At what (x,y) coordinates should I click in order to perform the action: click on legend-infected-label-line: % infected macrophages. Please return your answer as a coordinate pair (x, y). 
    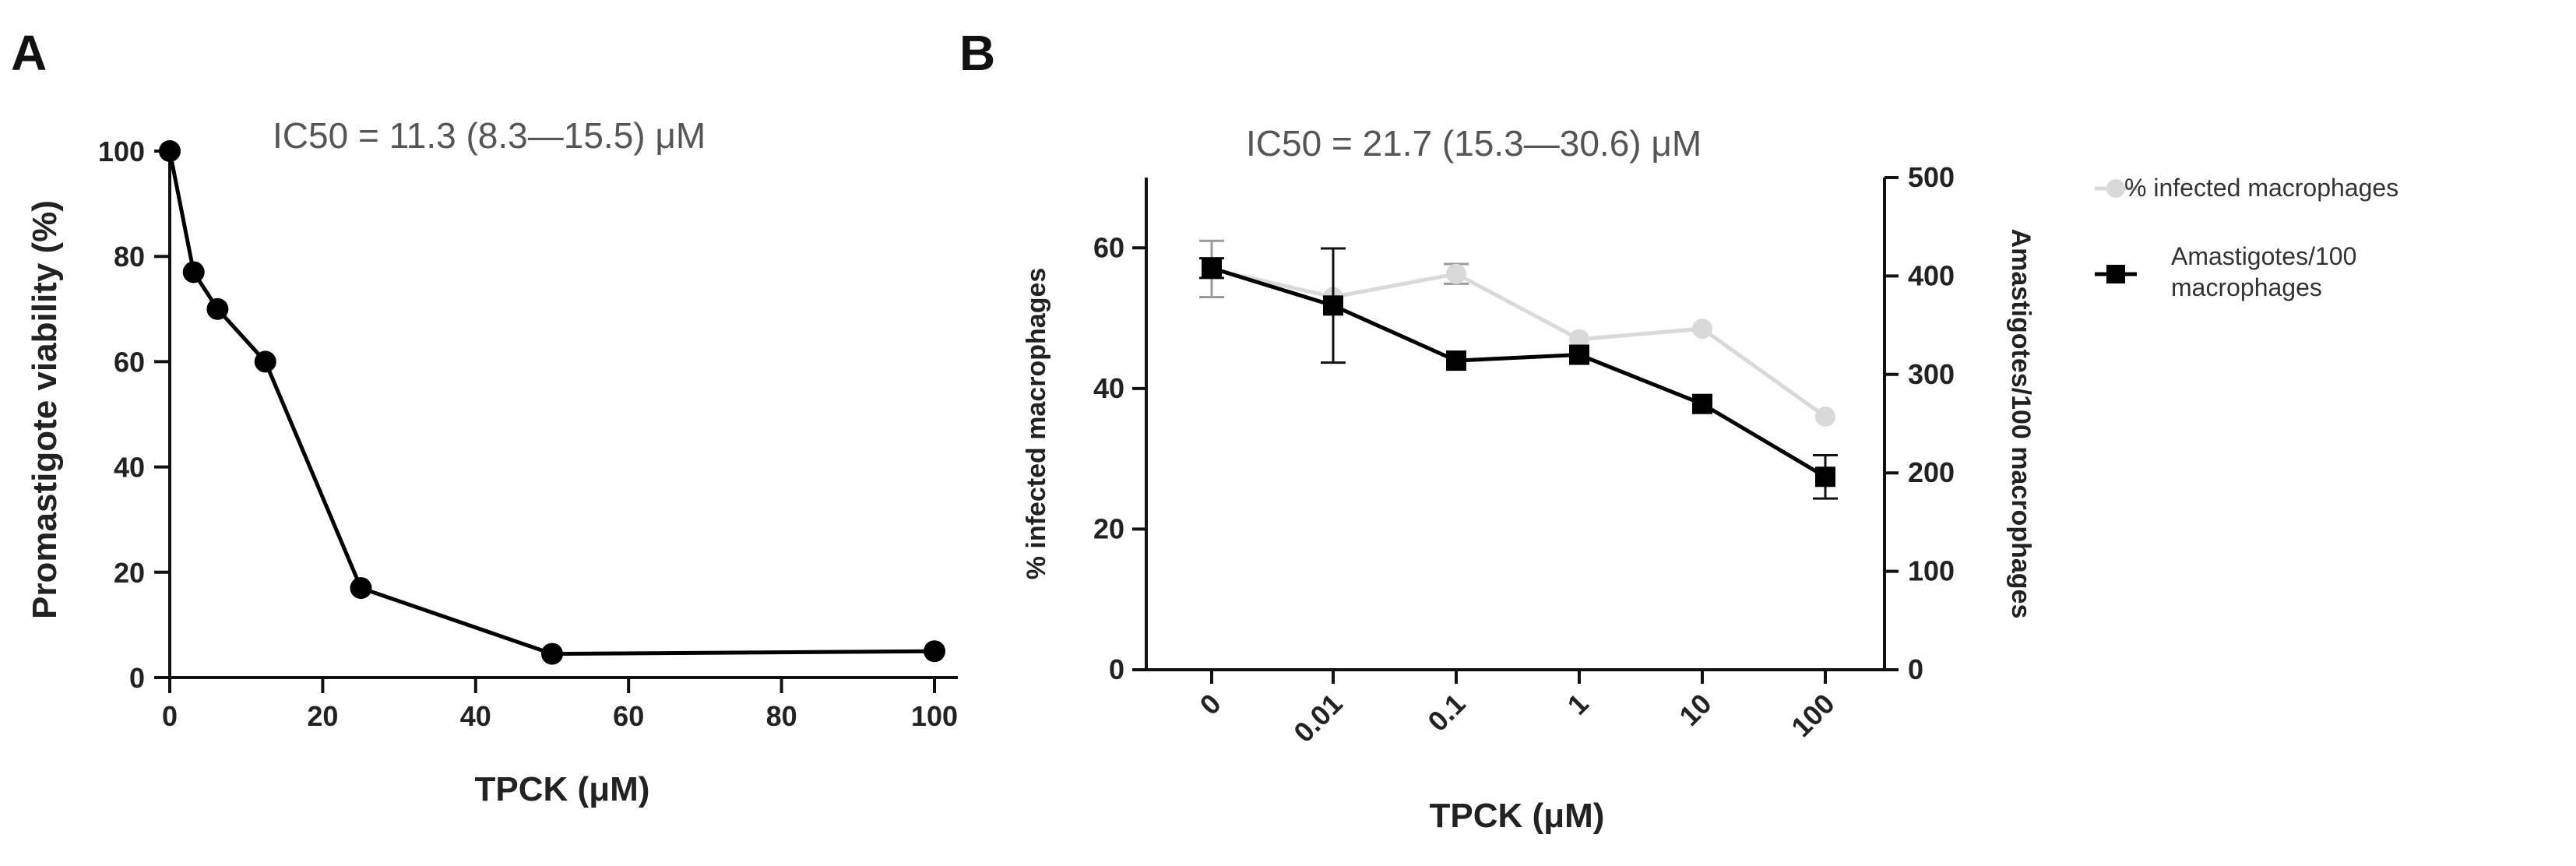
    Looking at the image, I should click on (2261, 188).